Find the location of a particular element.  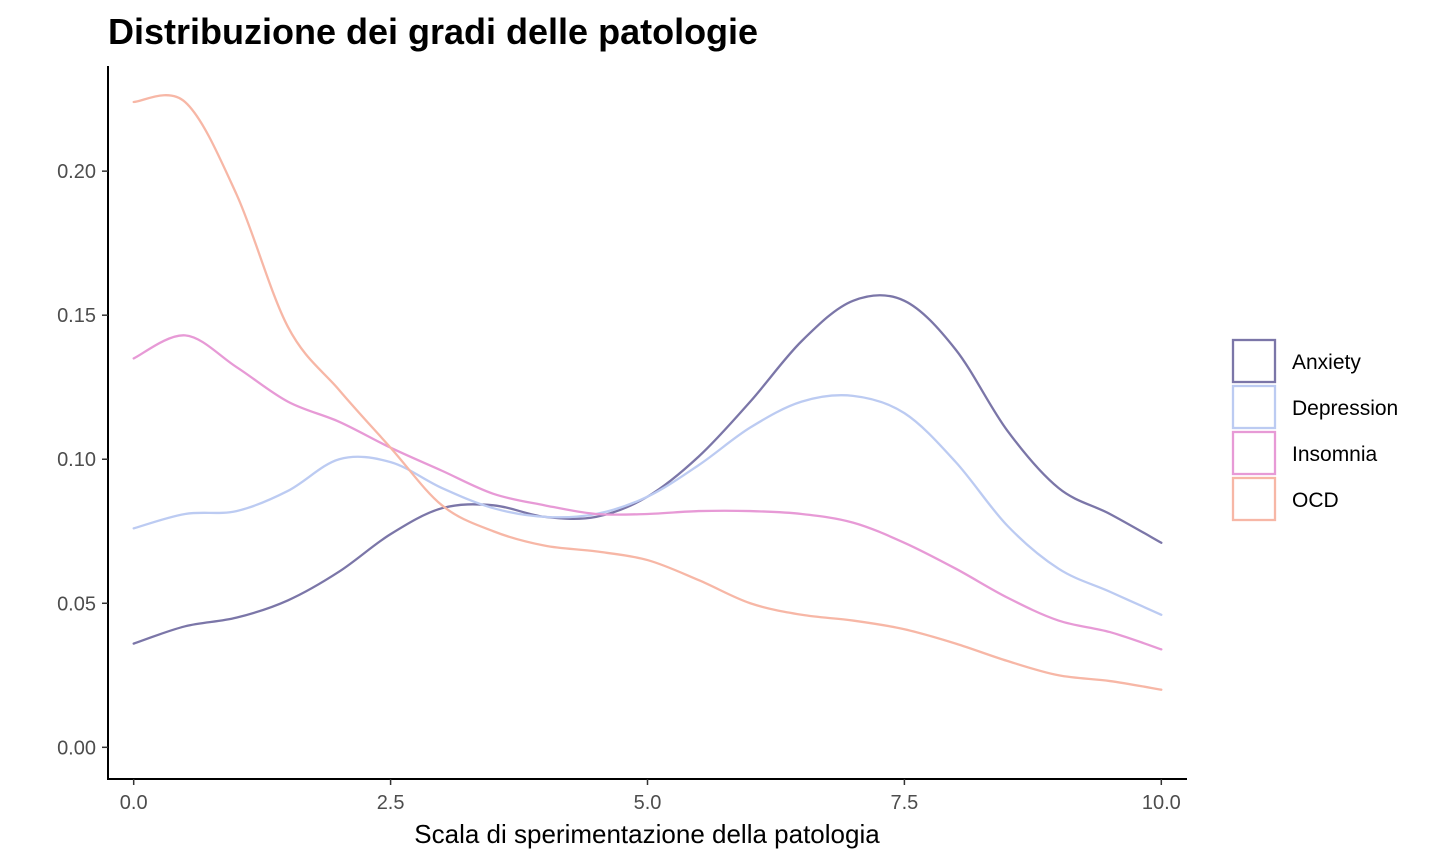

x-tick-label: 0.0 is located at coordinates (134, 803).